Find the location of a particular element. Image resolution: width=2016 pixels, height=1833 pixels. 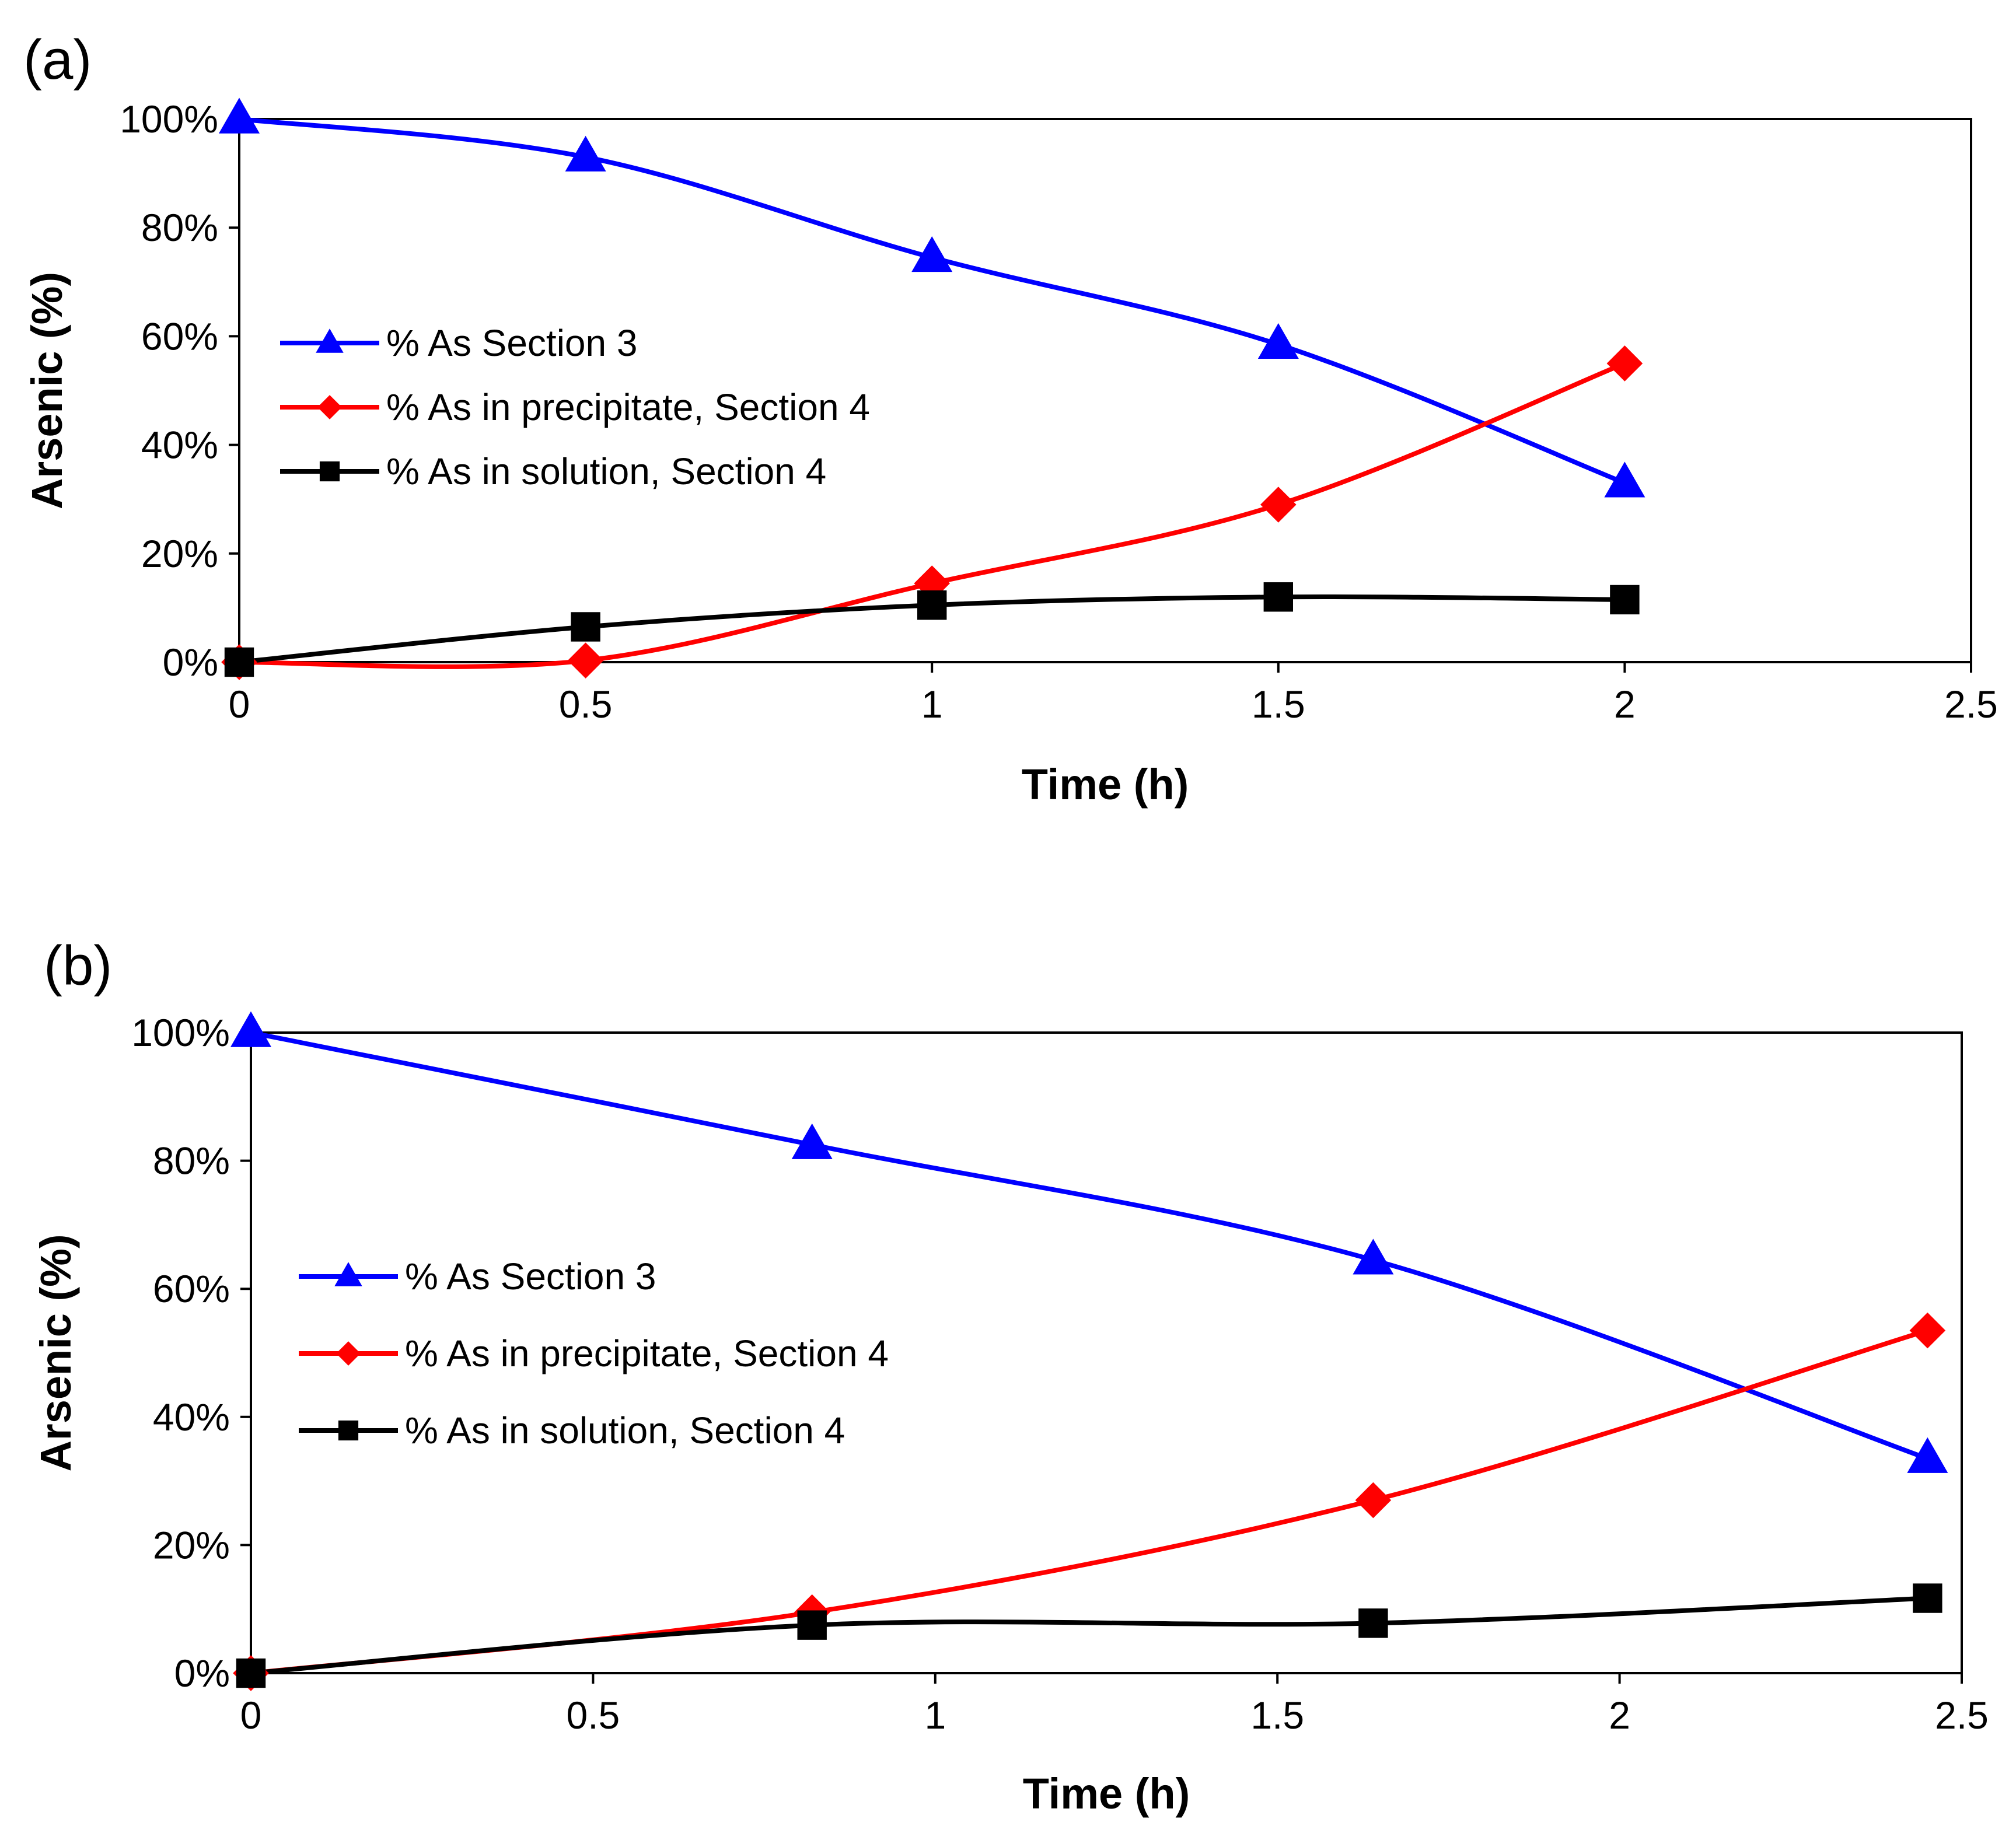

panel-label: (b) is located at coordinates (78, 966).